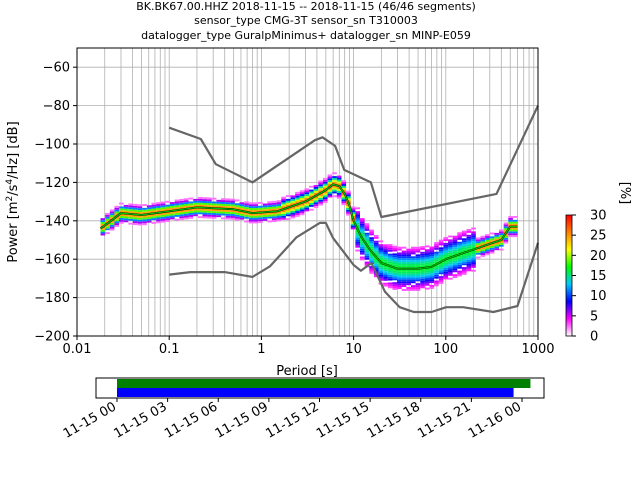  Describe the element at coordinates (307, 371) in the screenshot. I see `x-axis-label: Period [s]` at that location.